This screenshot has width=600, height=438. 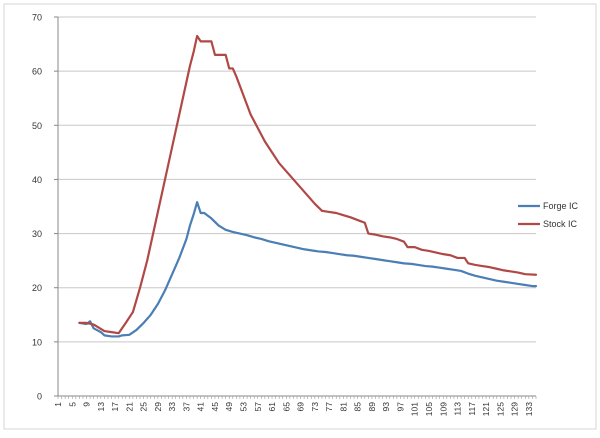 What do you see at coordinates (258, 407) in the screenshot?
I see `x-tick-label: 57` at bounding box center [258, 407].